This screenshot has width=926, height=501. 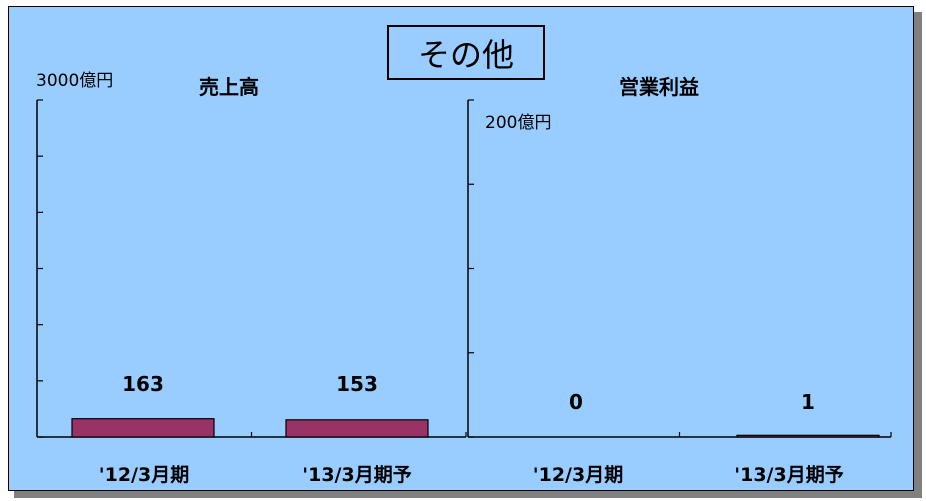 I want to click on profit-chart-title: 営業利益, so click(x=659, y=87).